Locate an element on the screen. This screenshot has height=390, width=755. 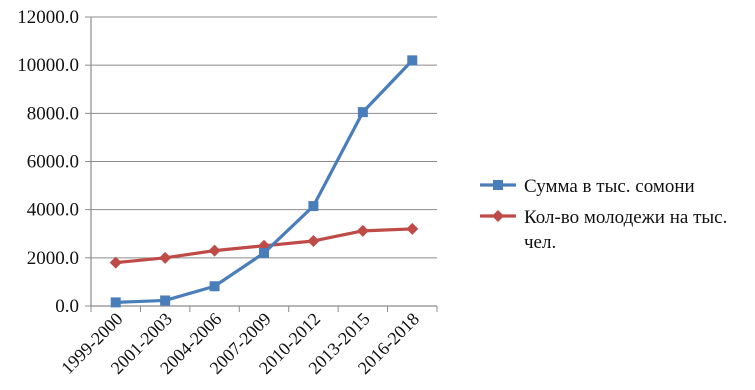
legend-label: чел. is located at coordinates (540, 242).